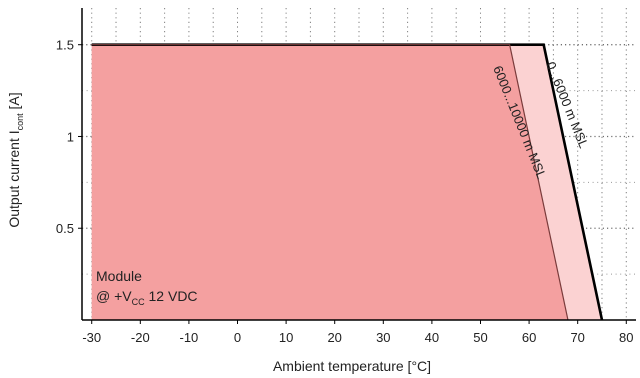 This screenshot has width=640, height=378. I want to click on y-tick-labels: 0.5 1 1.5, so click(69, 137).